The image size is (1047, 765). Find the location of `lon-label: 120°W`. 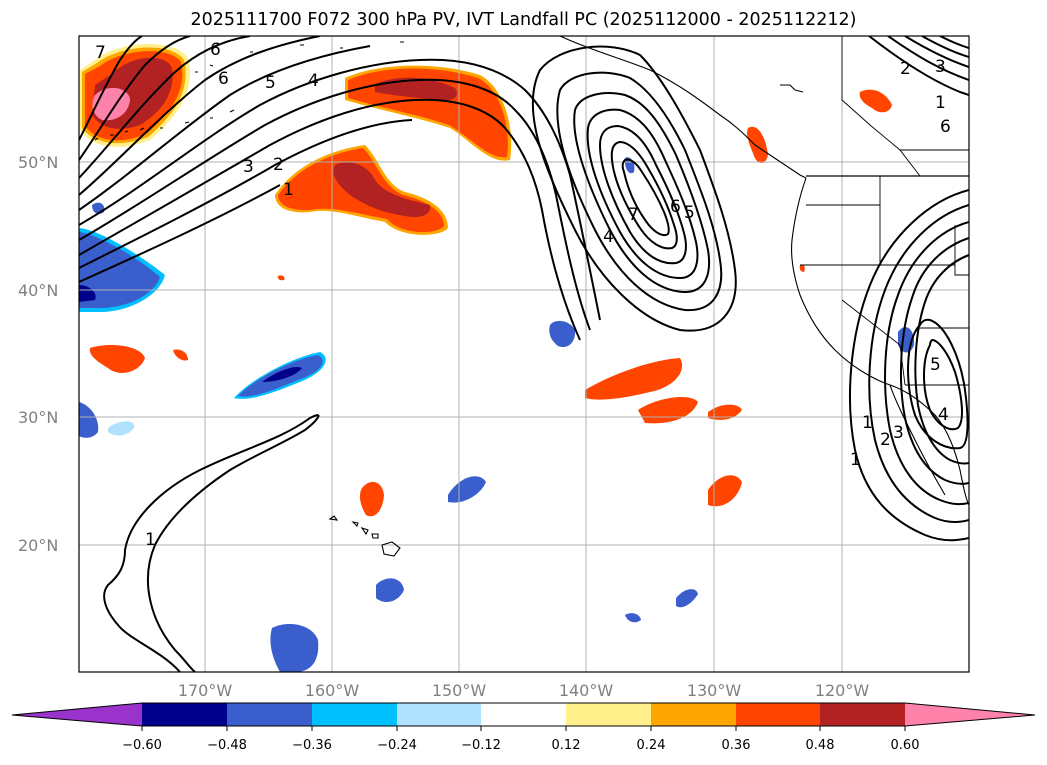

lon-label: 120°W is located at coordinates (842, 690).